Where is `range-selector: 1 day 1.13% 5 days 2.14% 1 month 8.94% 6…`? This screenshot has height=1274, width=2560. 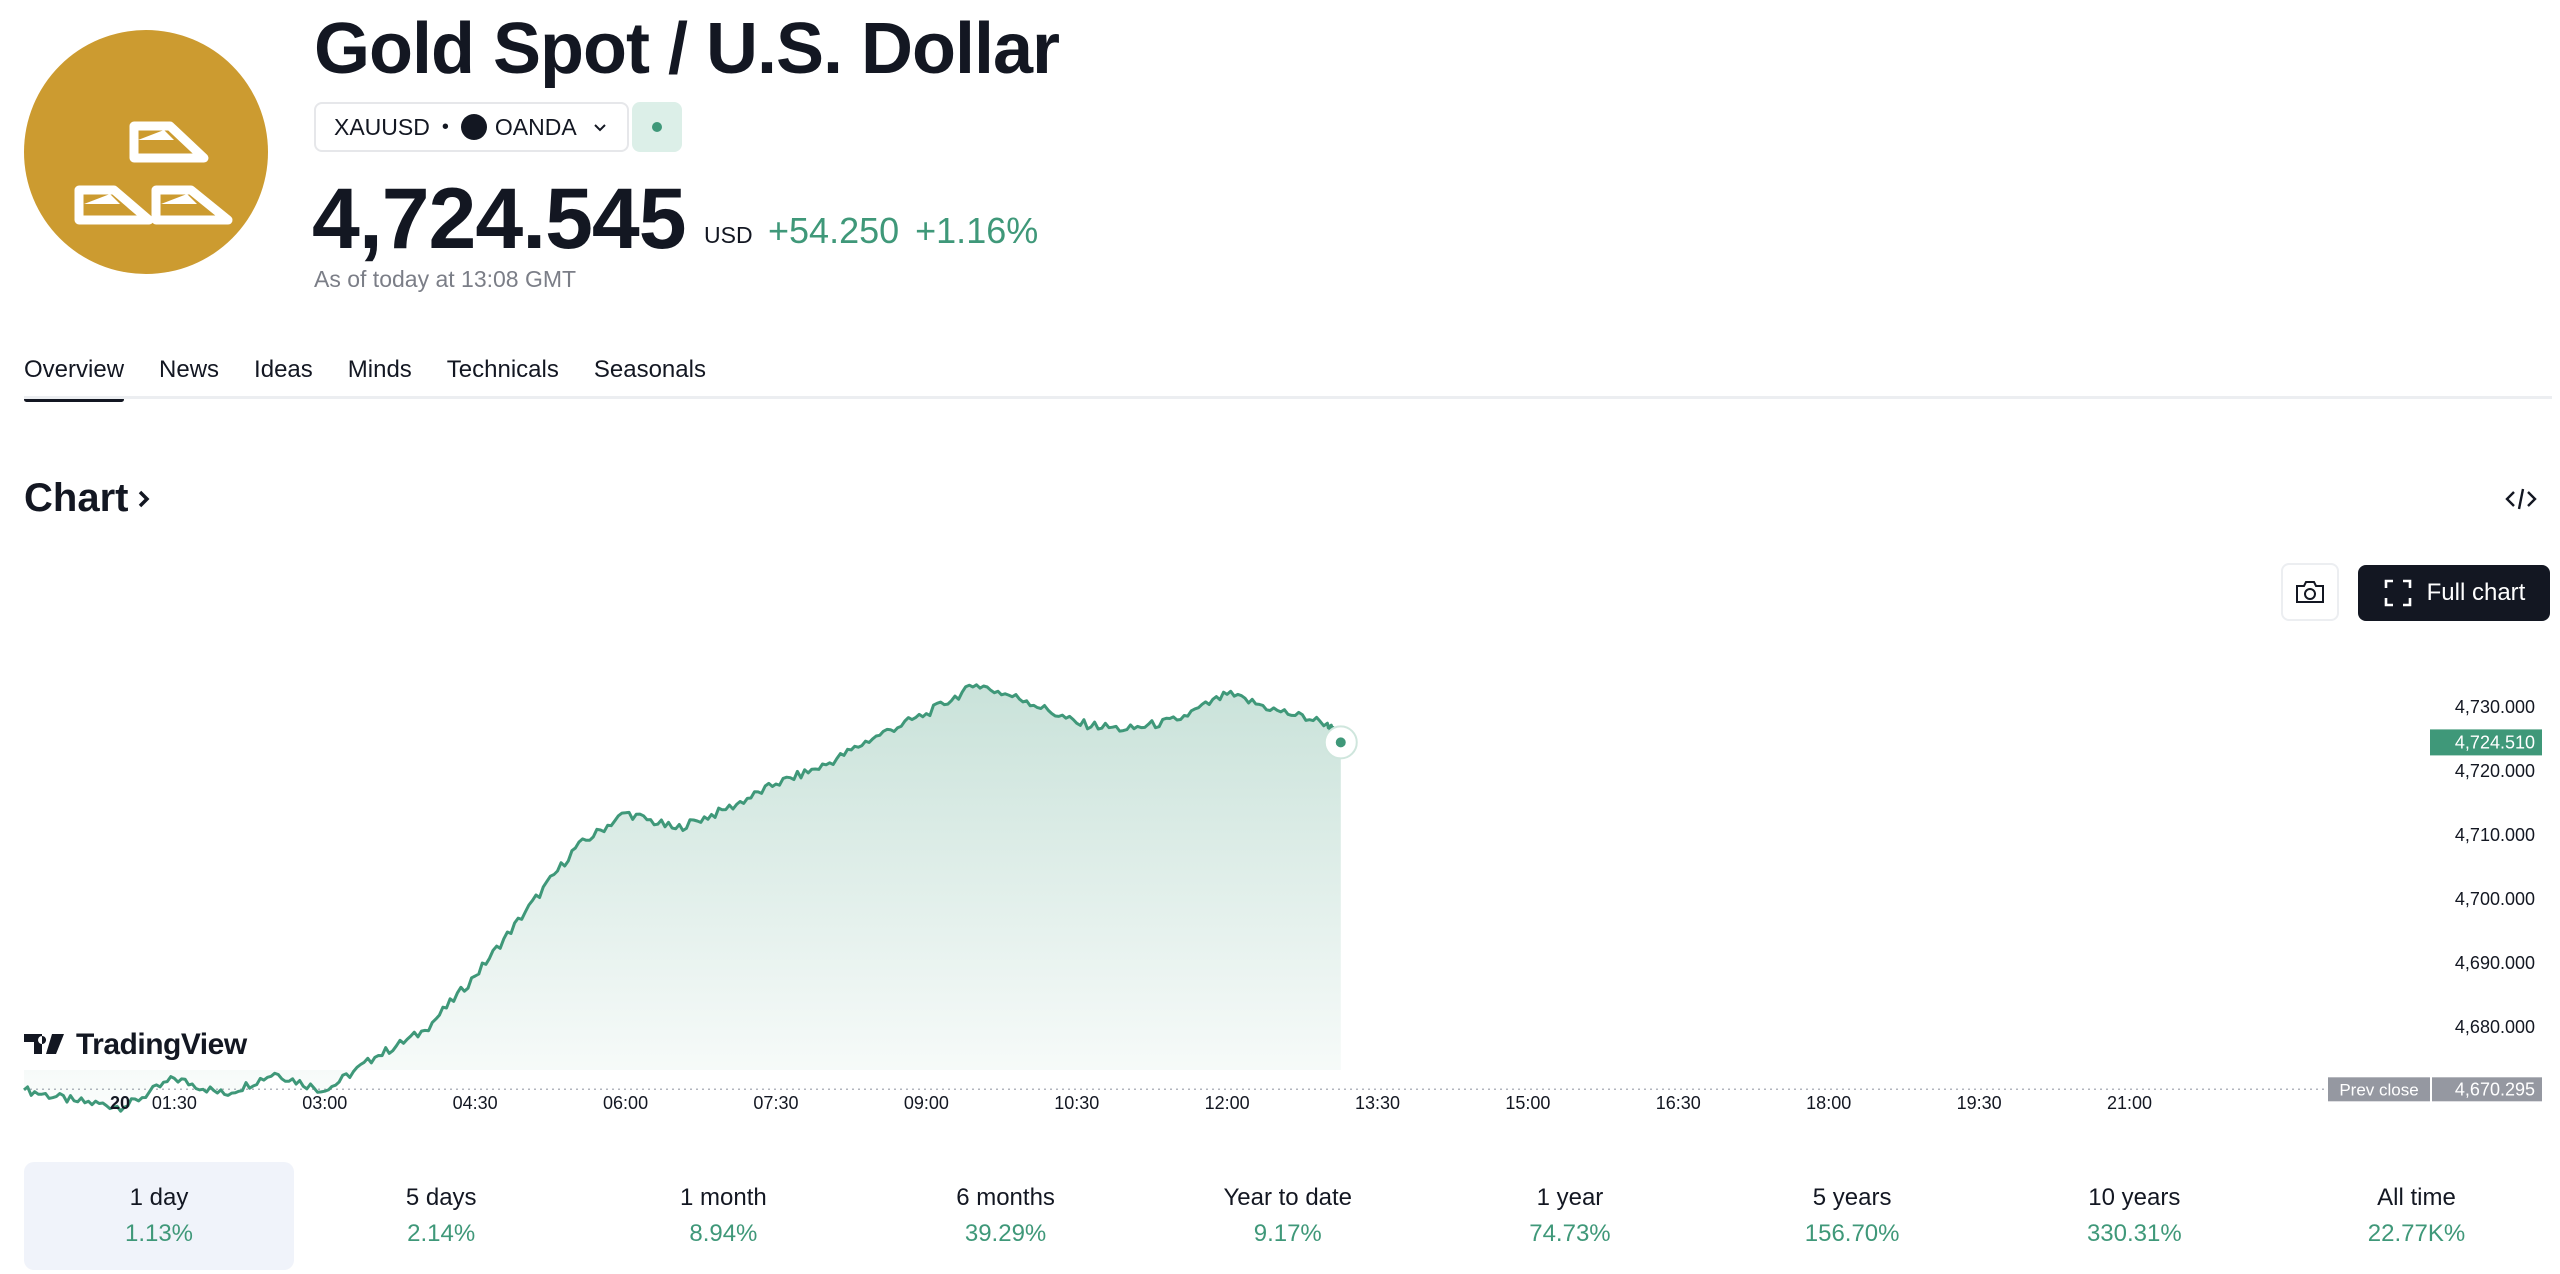 range-selector: 1 day 1.13% 5 days 2.14% 1 month 8.94% 6… is located at coordinates (1288, 1216).